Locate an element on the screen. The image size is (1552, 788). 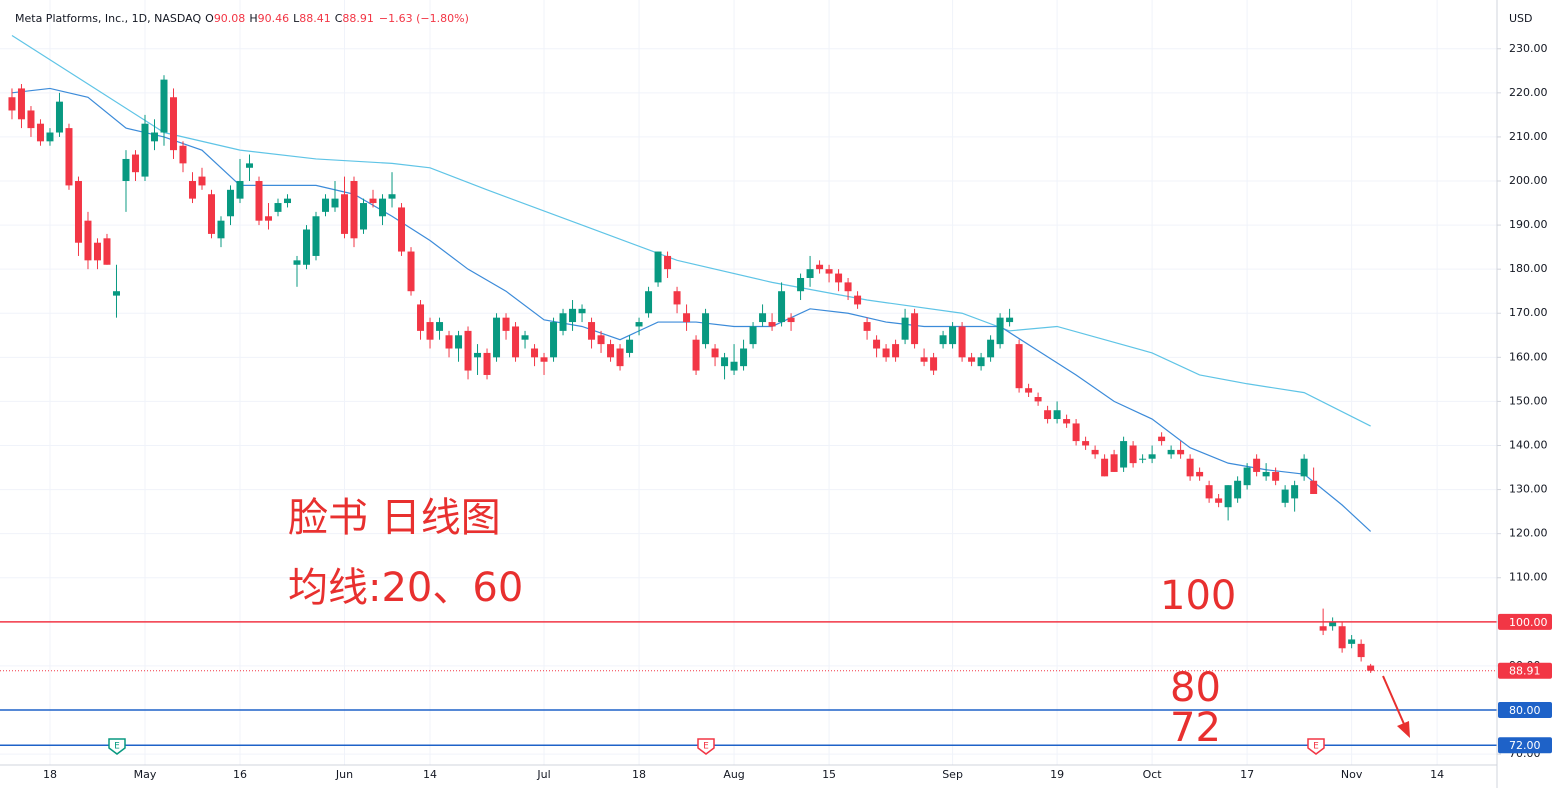
y-tick-label: 140.00 is located at coordinates (1528, 444).